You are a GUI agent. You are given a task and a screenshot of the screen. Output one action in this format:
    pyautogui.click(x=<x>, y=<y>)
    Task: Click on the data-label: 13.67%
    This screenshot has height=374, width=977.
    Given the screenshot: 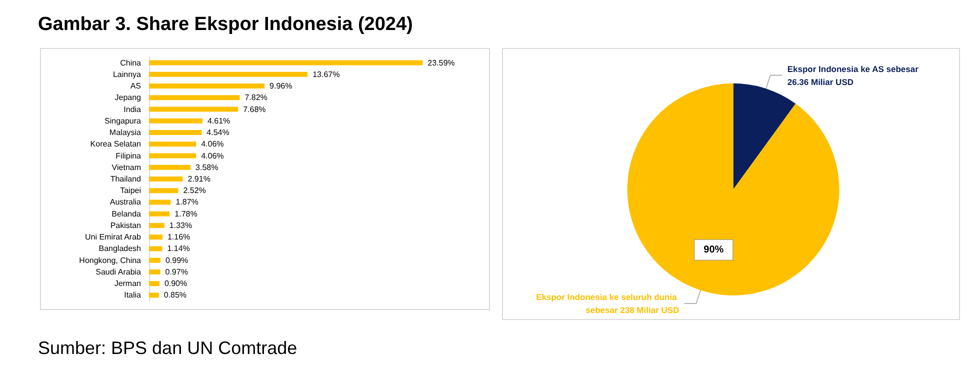 What is the action you would take?
    pyautogui.click(x=326, y=74)
    